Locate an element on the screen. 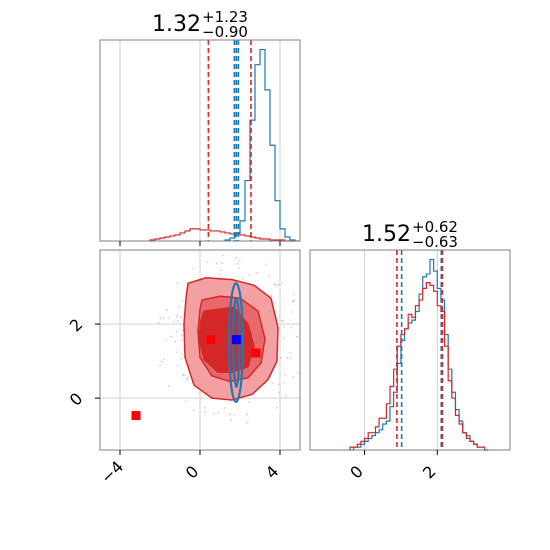  panel-bottom-right-title-main: 1.52 is located at coordinates (386, 234).